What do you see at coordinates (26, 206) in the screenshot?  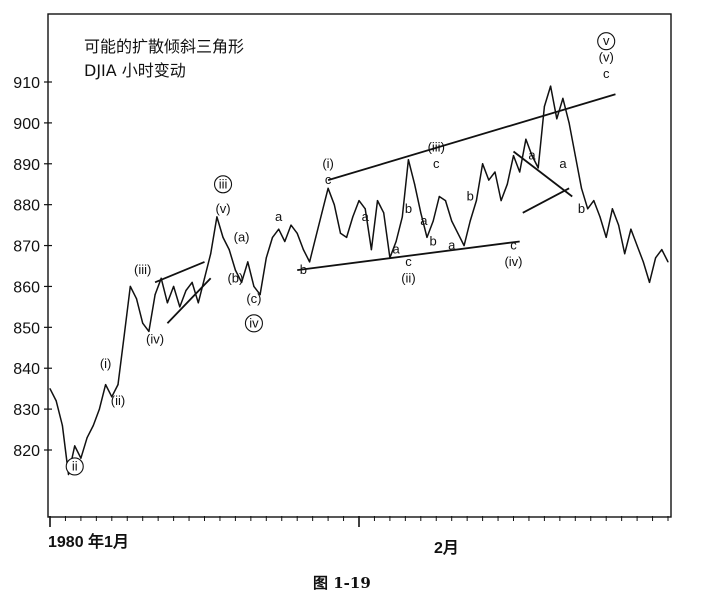 I see `y-tick-label: 880` at bounding box center [26, 206].